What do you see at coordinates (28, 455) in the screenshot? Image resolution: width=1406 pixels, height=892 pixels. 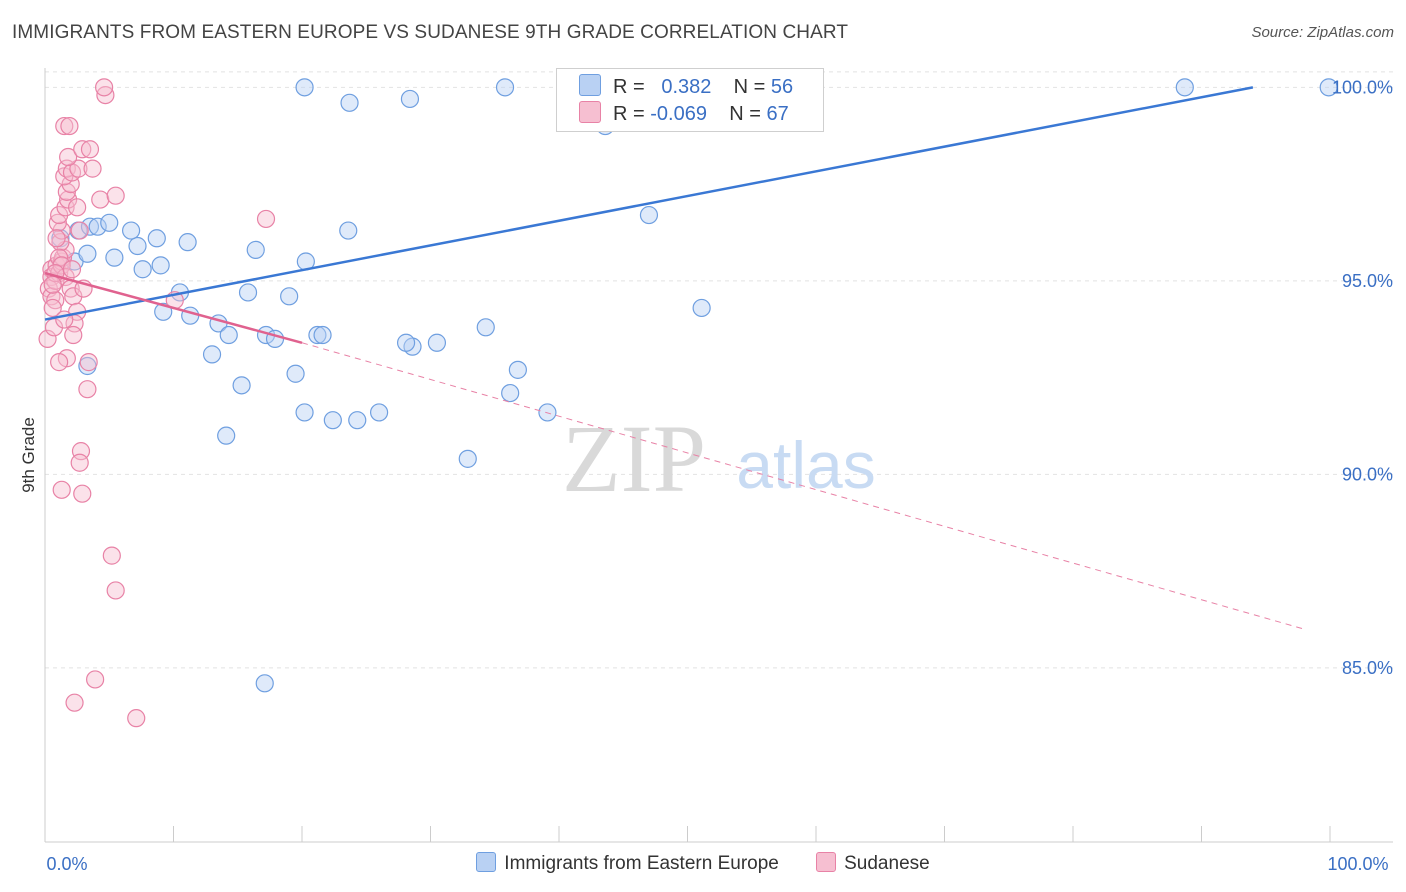 I see `y-axis-label: 9th Grade` at bounding box center [28, 455].